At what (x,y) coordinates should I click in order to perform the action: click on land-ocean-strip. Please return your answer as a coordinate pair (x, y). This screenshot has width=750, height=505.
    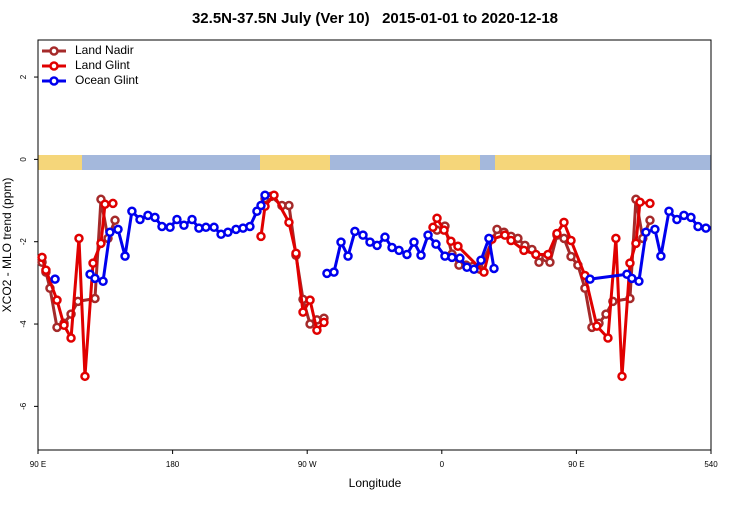
    Looking at the image, I should click on (374, 162).